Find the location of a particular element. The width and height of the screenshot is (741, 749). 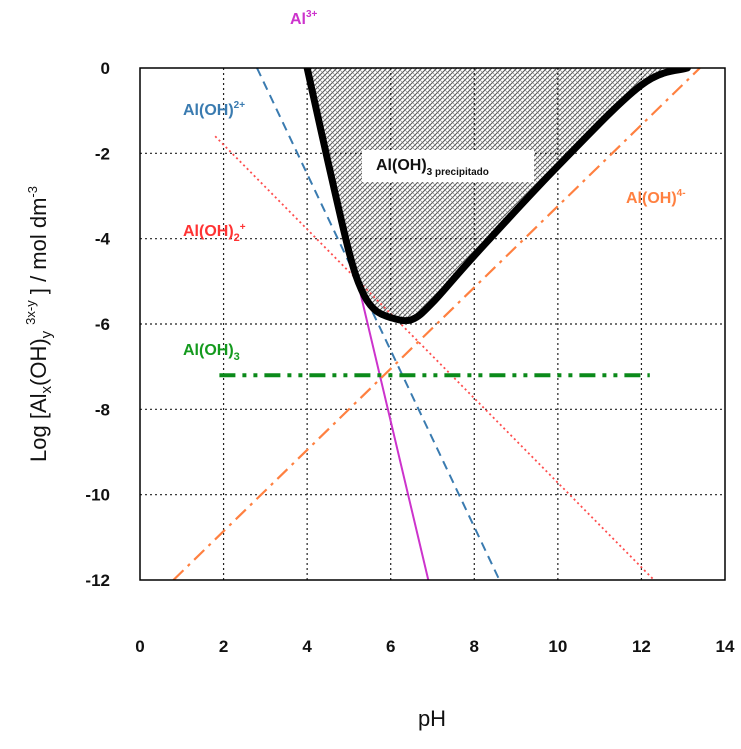

label-aloh2-plus: Al(OH)2+ is located at coordinates (214, 233).